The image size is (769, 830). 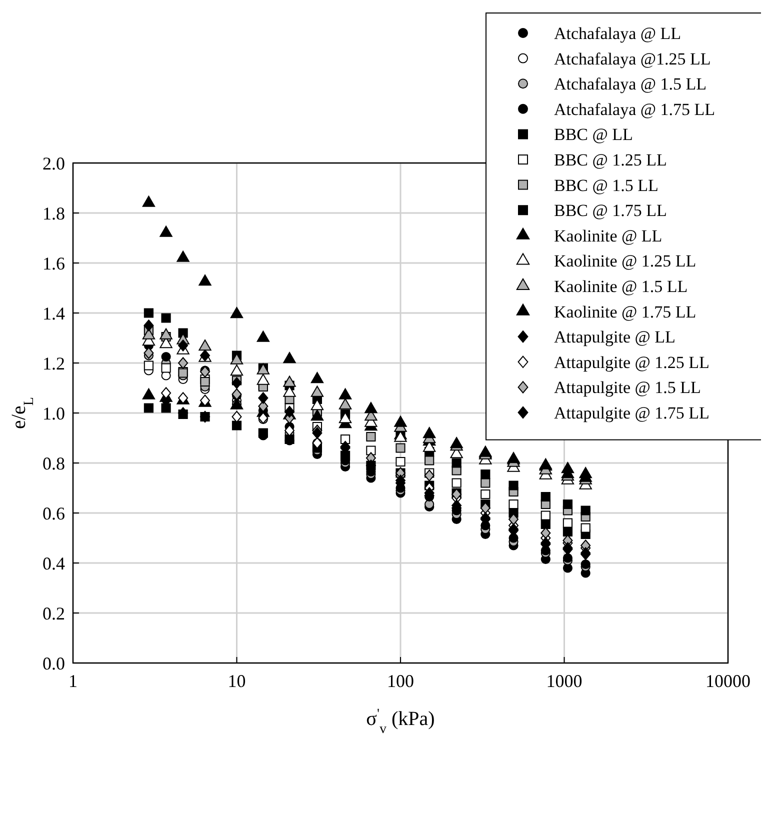 What do you see at coordinates (610, 160) in the screenshot?
I see `legend-label: BBC @ 1.25 LL` at bounding box center [610, 160].